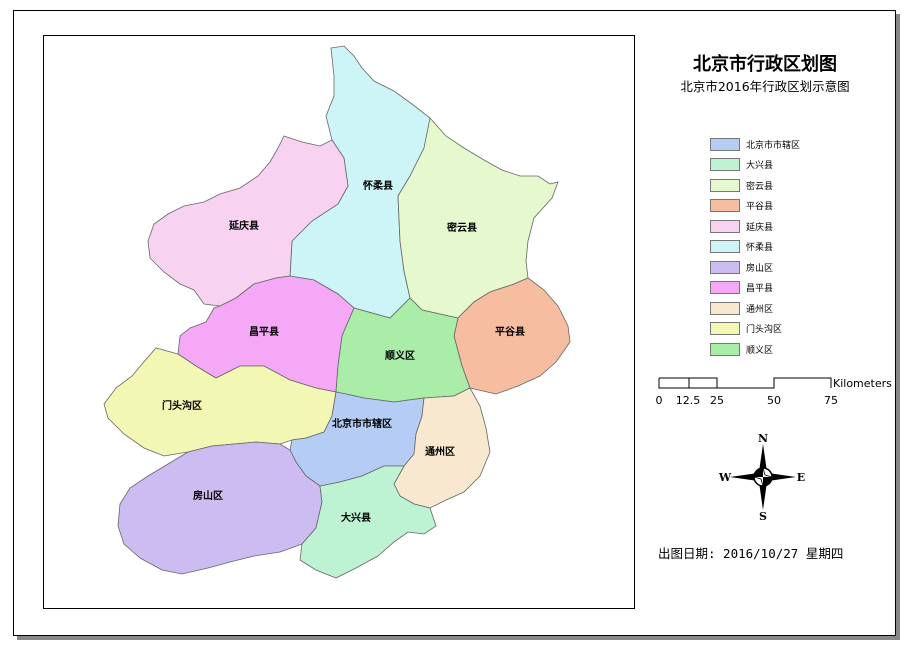 This screenshot has height=648, width=914. I want to click on region-label-city: 北京市市辖区, so click(362, 423).